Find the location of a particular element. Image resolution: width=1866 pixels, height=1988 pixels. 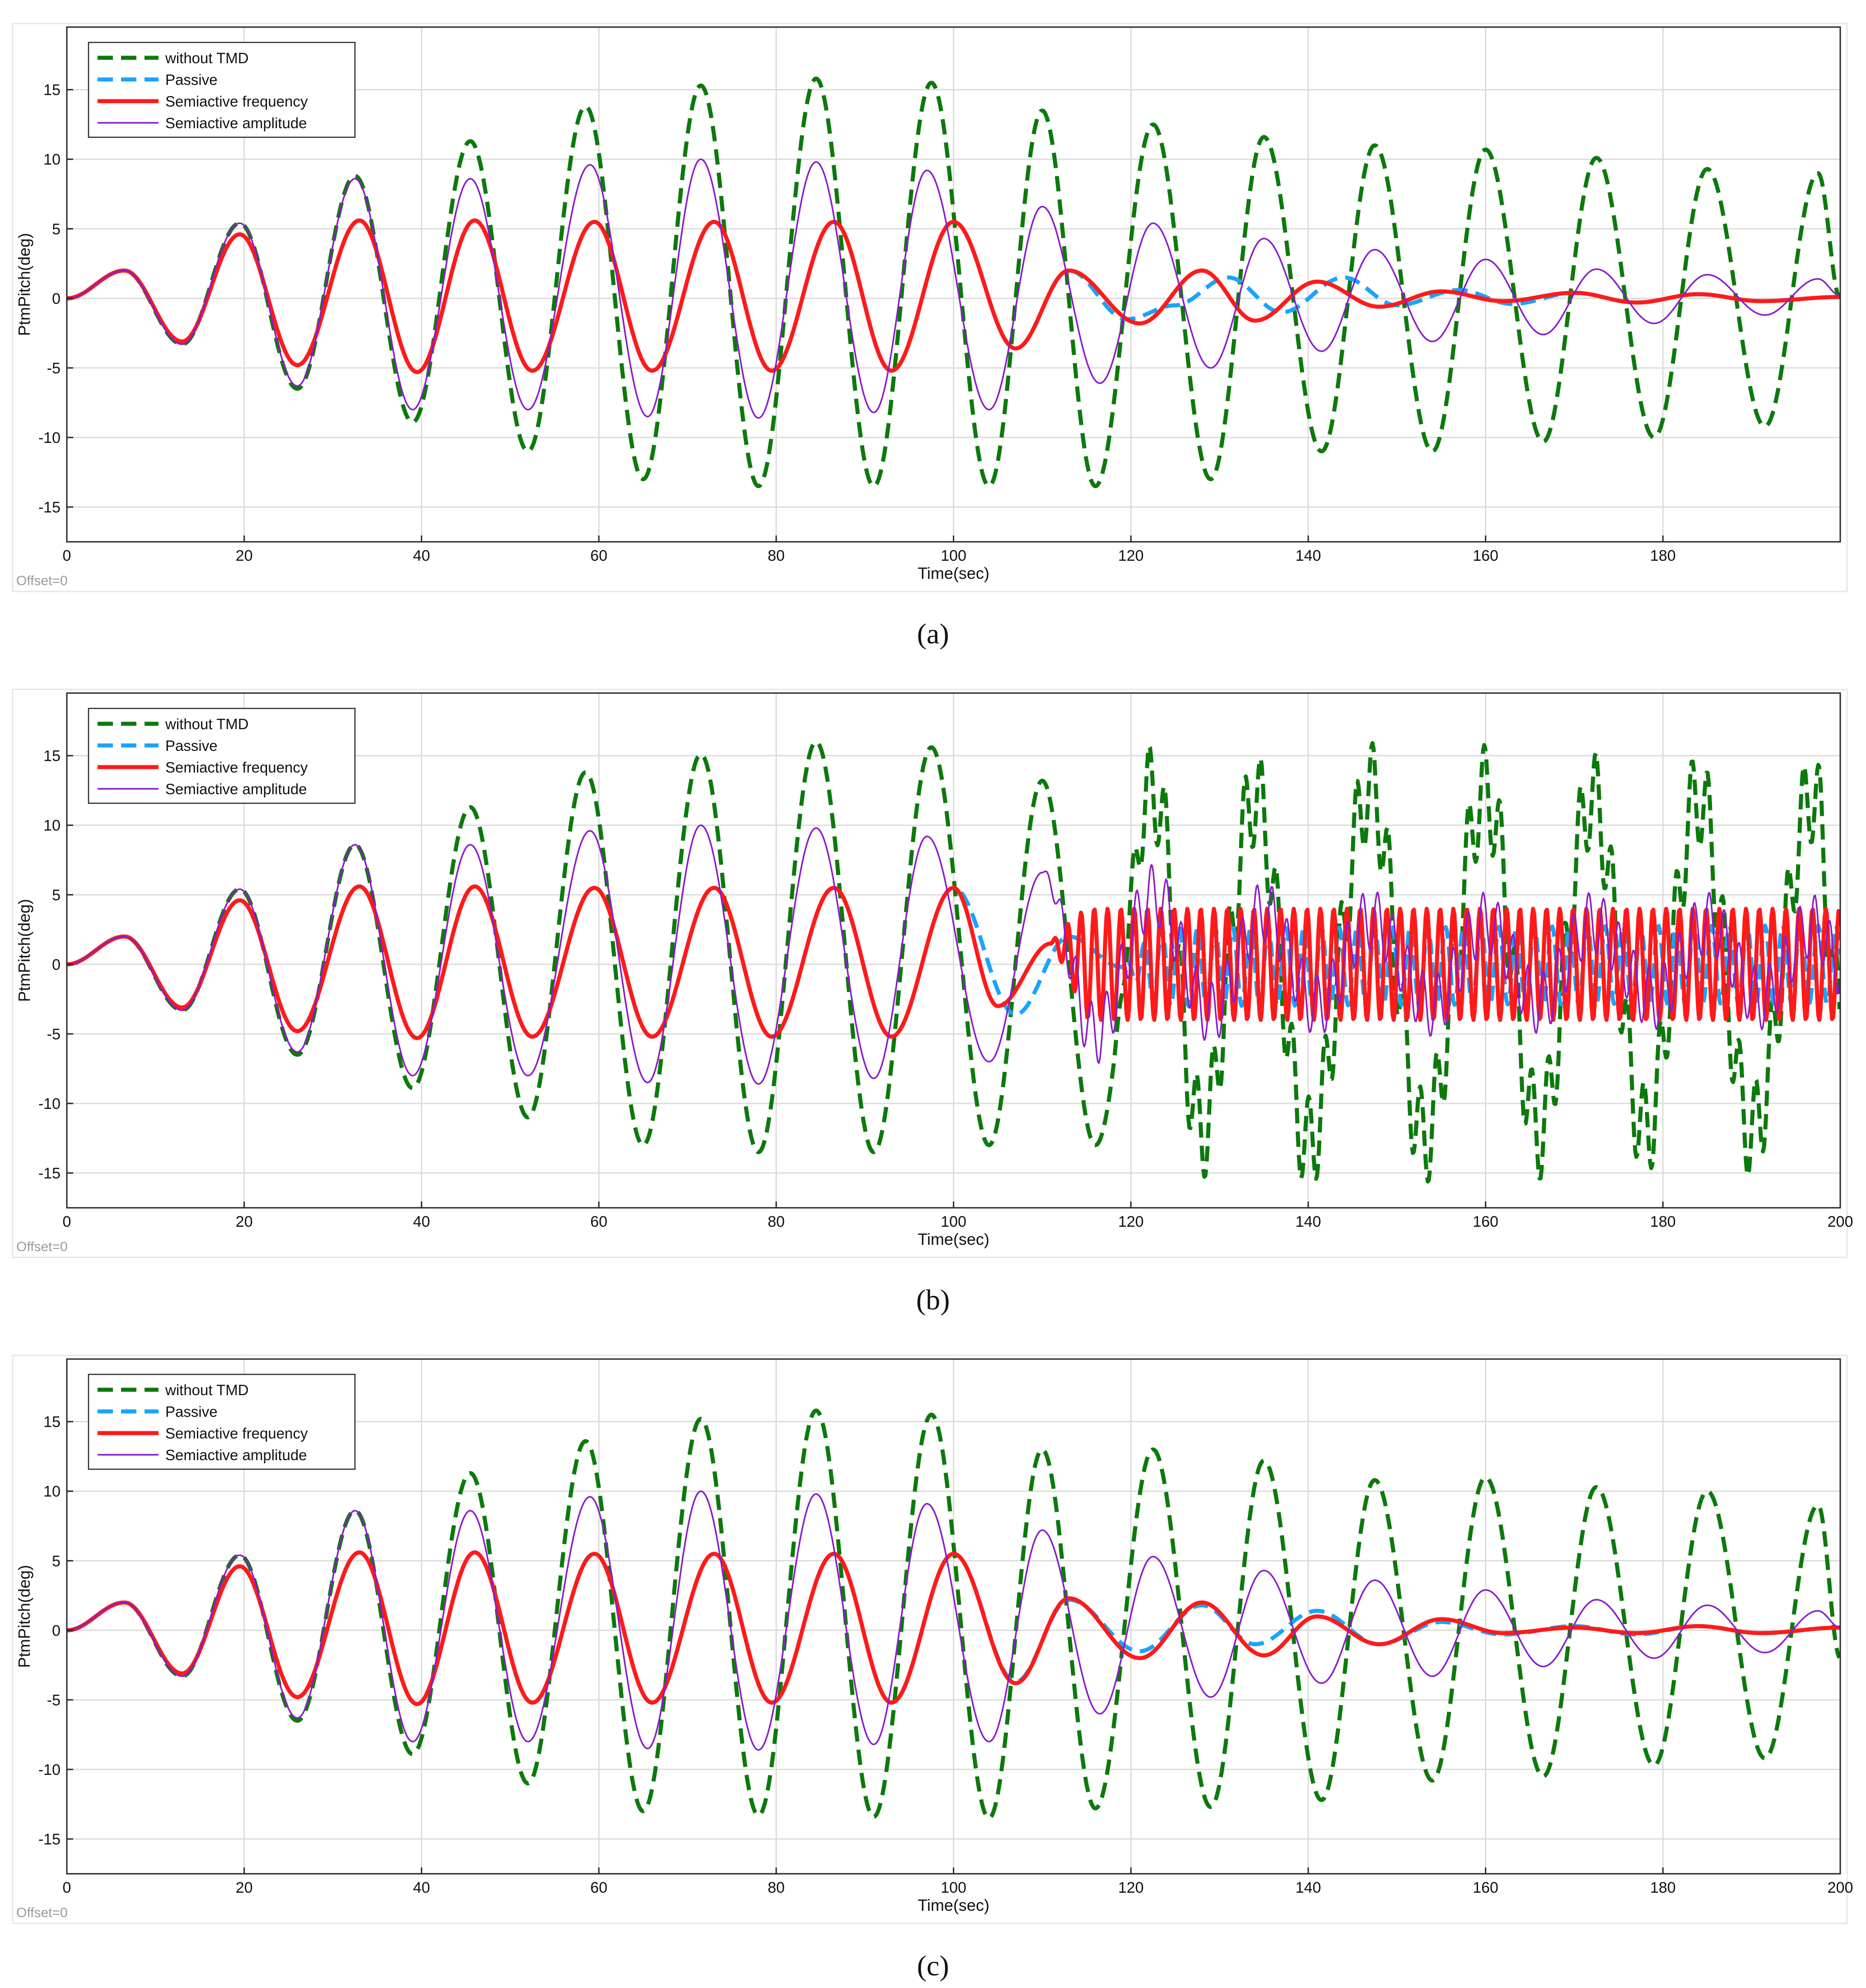

caption-c: (c) is located at coordinates (933, 1966).